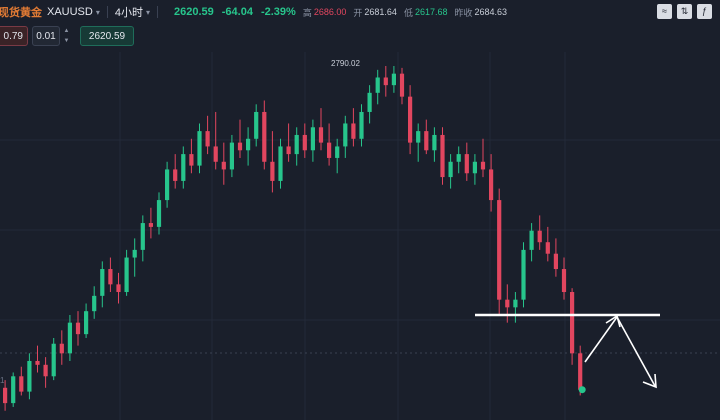  What do you see at coordinates (21, 13) in the screenshot?
I see `symbol-name: 现货黄金` at bounding box center [21, 13].